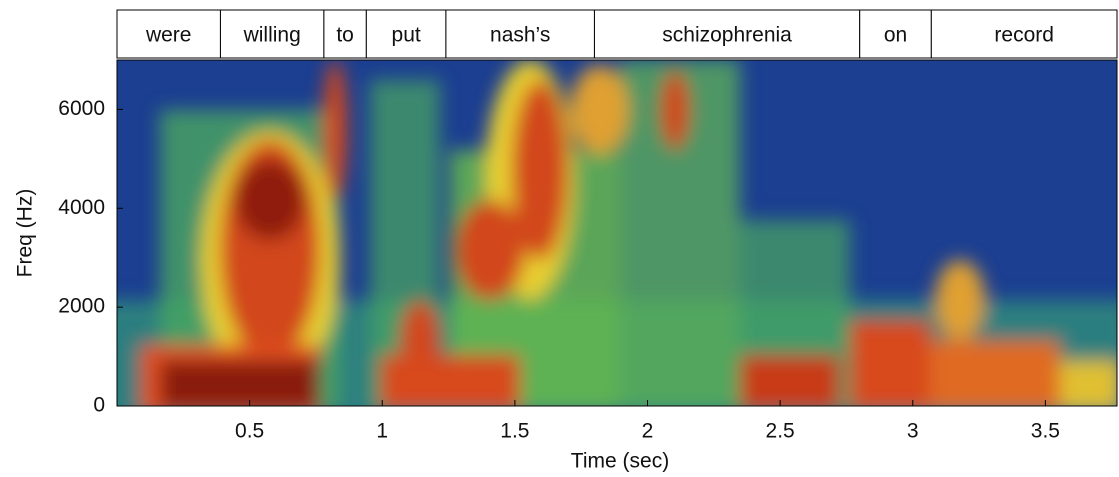 The image size is (1119, 477). Describe the element at coordinates (620, 461) in the screenshot. I see `x-axis-label: Time (sec)` at that location.